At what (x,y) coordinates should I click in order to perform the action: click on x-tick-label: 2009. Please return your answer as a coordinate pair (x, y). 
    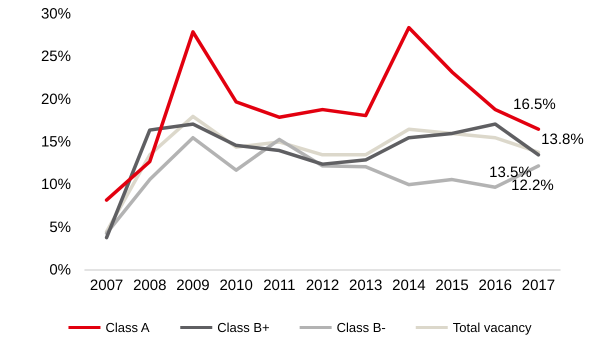
    Looking at the image, I should click on (193, 285).